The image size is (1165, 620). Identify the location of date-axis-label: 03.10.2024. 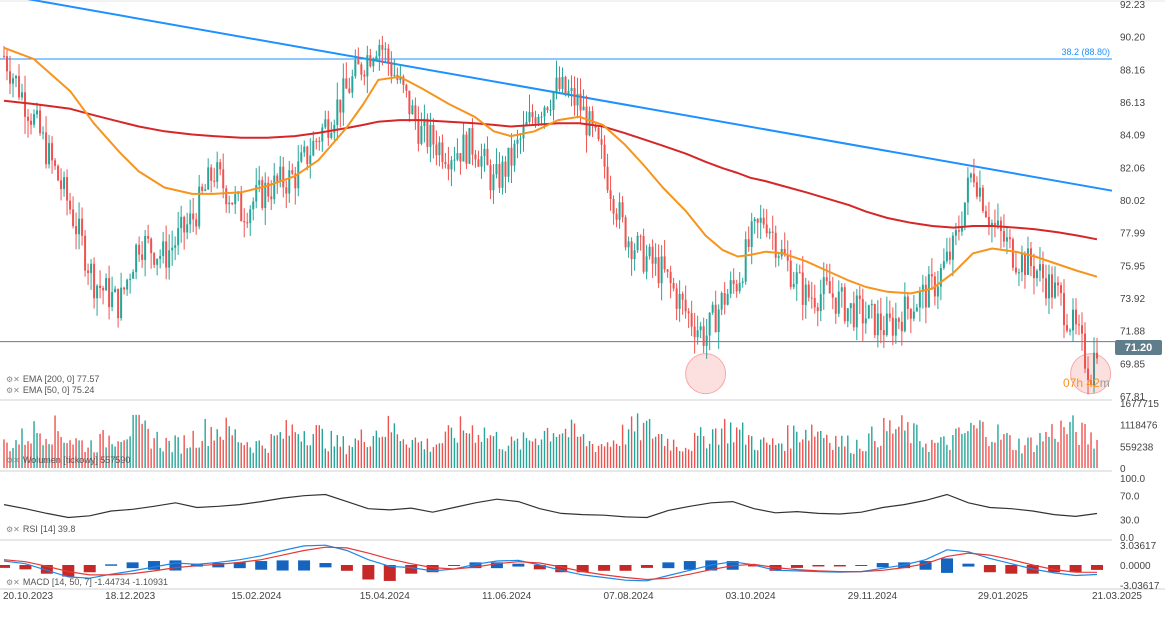
(750, 596).